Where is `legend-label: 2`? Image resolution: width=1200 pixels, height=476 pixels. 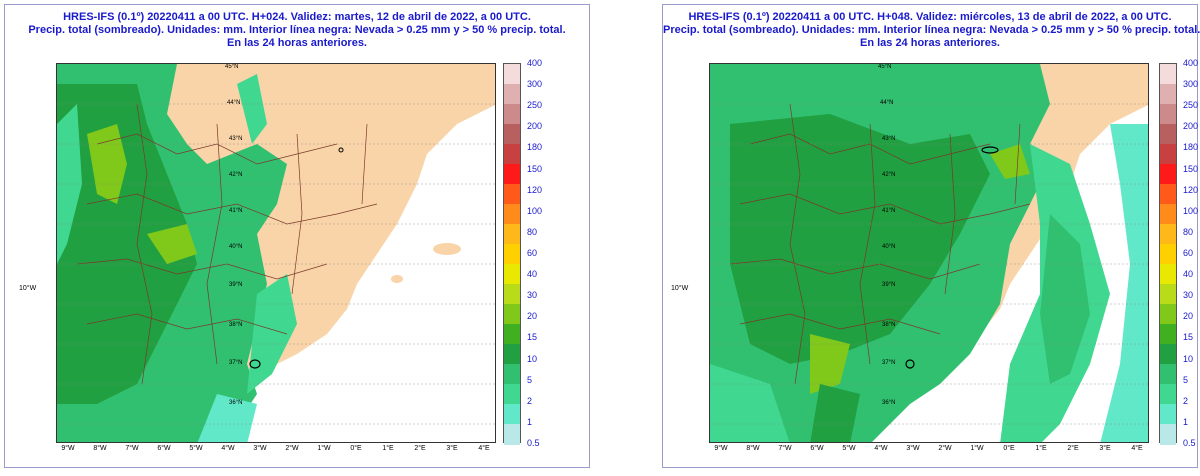 legend-label: 2 is located at coordinates (1186, 400).